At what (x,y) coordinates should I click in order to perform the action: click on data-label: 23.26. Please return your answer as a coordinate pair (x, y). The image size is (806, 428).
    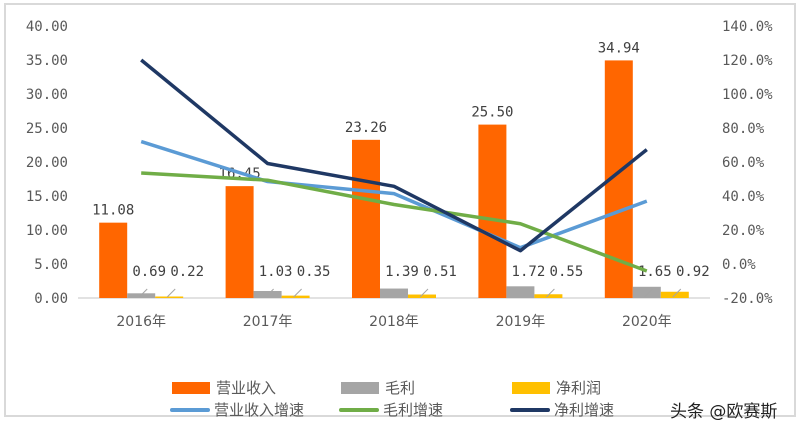
    Looking at the image, I should click on (366, 128).